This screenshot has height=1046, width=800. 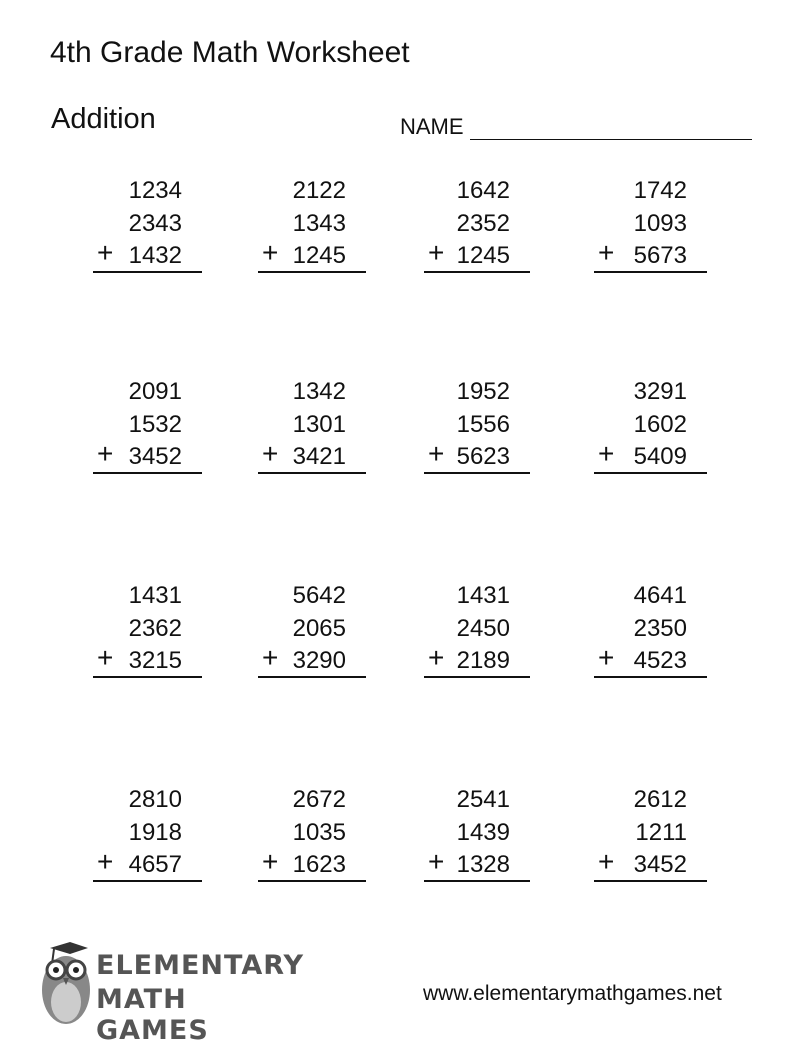 What do you see at coordinates (660, 799) in the screenshot?
I see `addend-1: 2612` at bounding box center [660, 799].